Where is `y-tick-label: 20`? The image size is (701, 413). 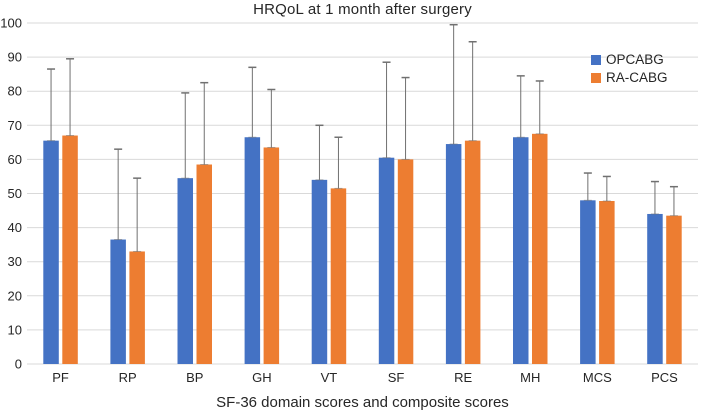 y-tick-label: 20 is located at coordinates (15, 295).